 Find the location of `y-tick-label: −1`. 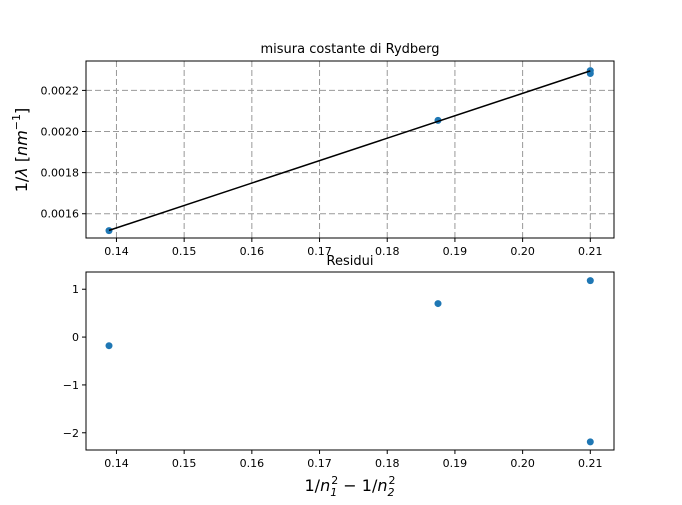

y-tick-label: −1 is located at coordinates (71, 385).